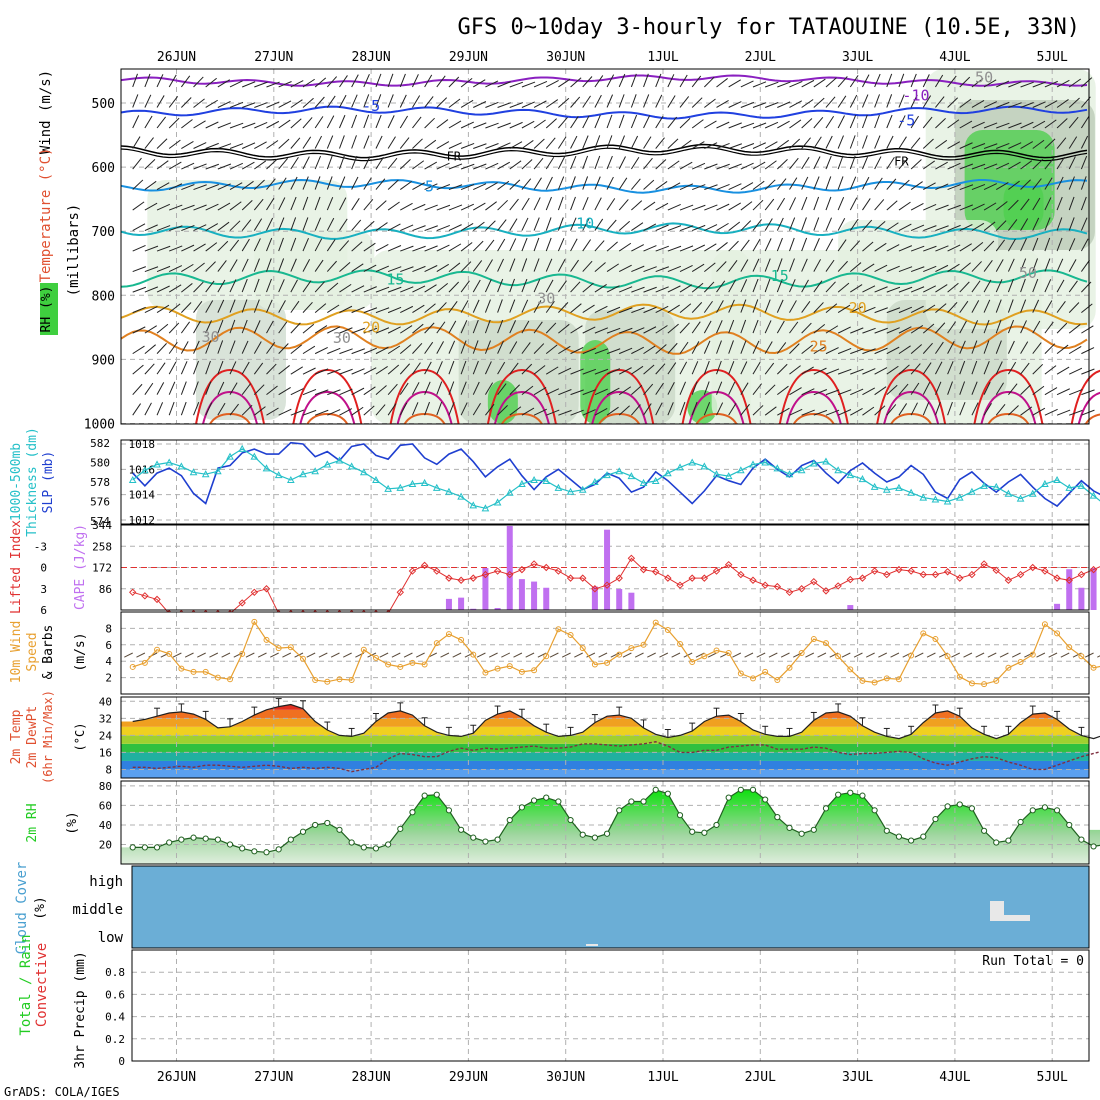  I want to click on rh-marker, so click(315, 825).